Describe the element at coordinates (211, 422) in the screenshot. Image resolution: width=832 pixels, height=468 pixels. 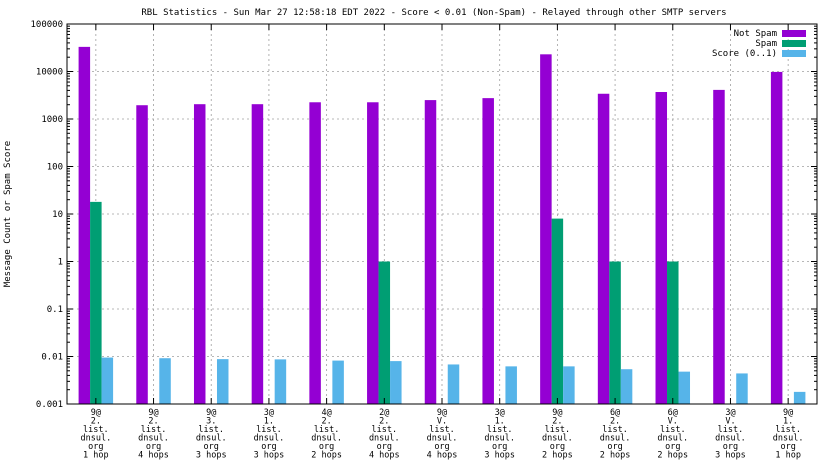
I see `x-tick-label: 3.` at that location.